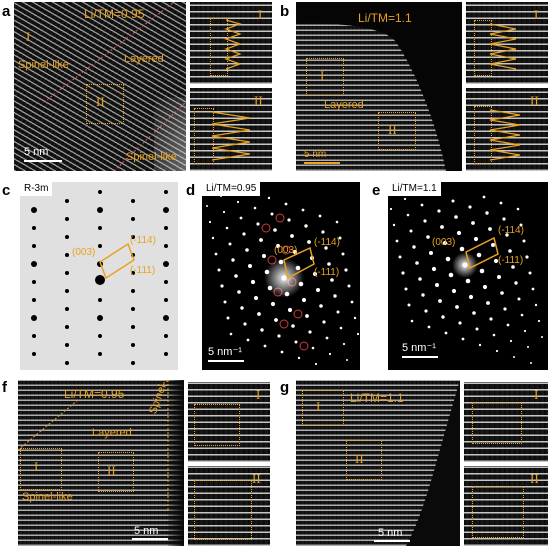  I want to click on inset-I-g: I, so click(506, 422).